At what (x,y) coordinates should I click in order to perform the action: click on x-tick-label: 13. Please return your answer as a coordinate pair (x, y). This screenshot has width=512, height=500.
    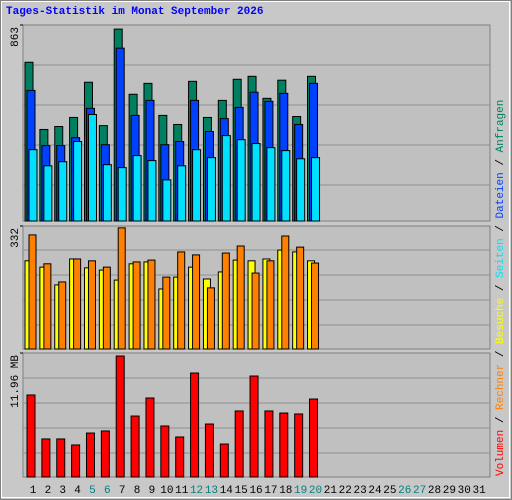
    Looking at the image, I should click on (211, 491).